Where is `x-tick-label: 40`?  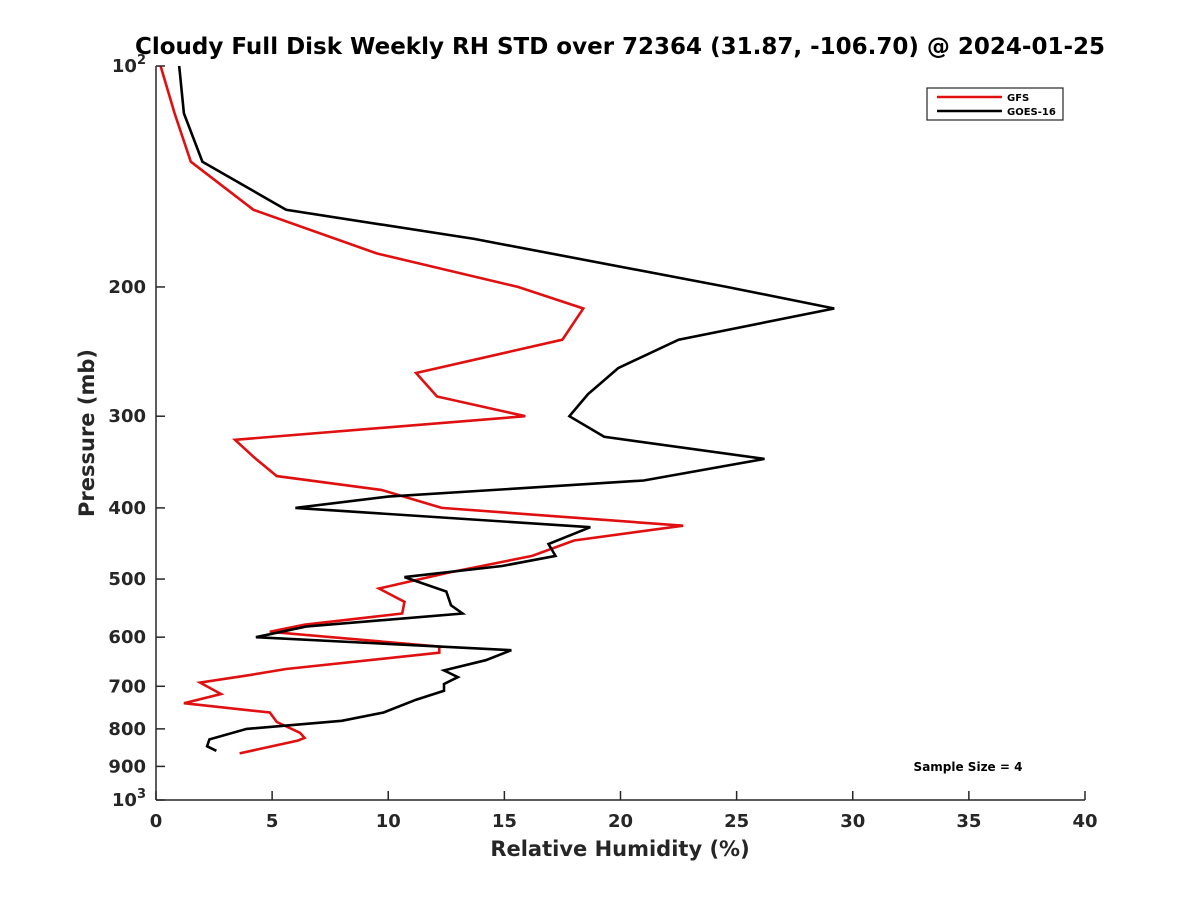
x-tick-label: 40 is located at coordinates (1084, 821).